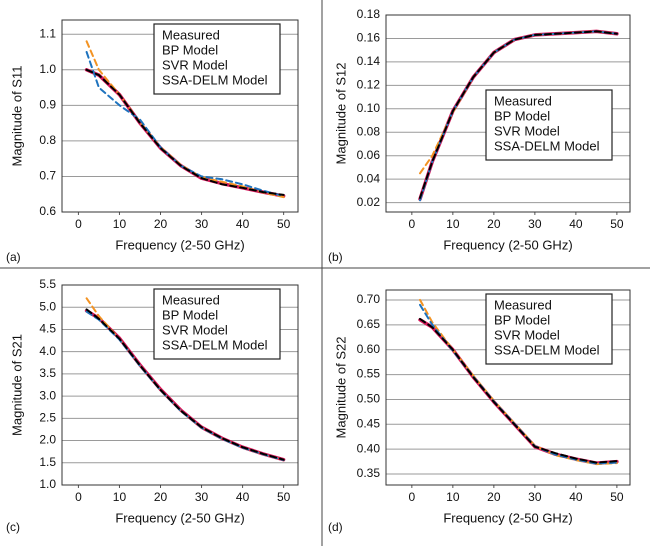 The image size is (650, 546). I want to click on panel-label: (c), so click(13, 527).